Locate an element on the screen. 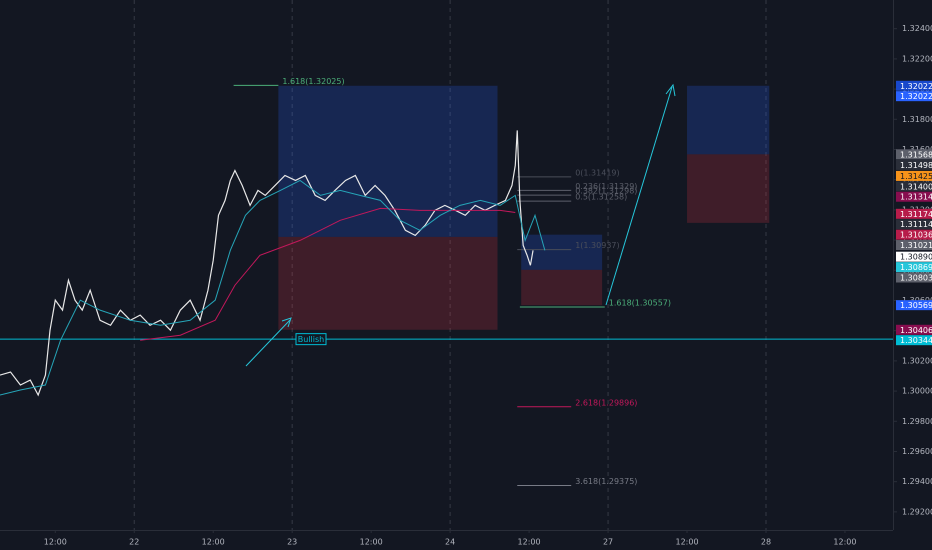  x-tick-label: 27 is located at coordinates (608, 542).